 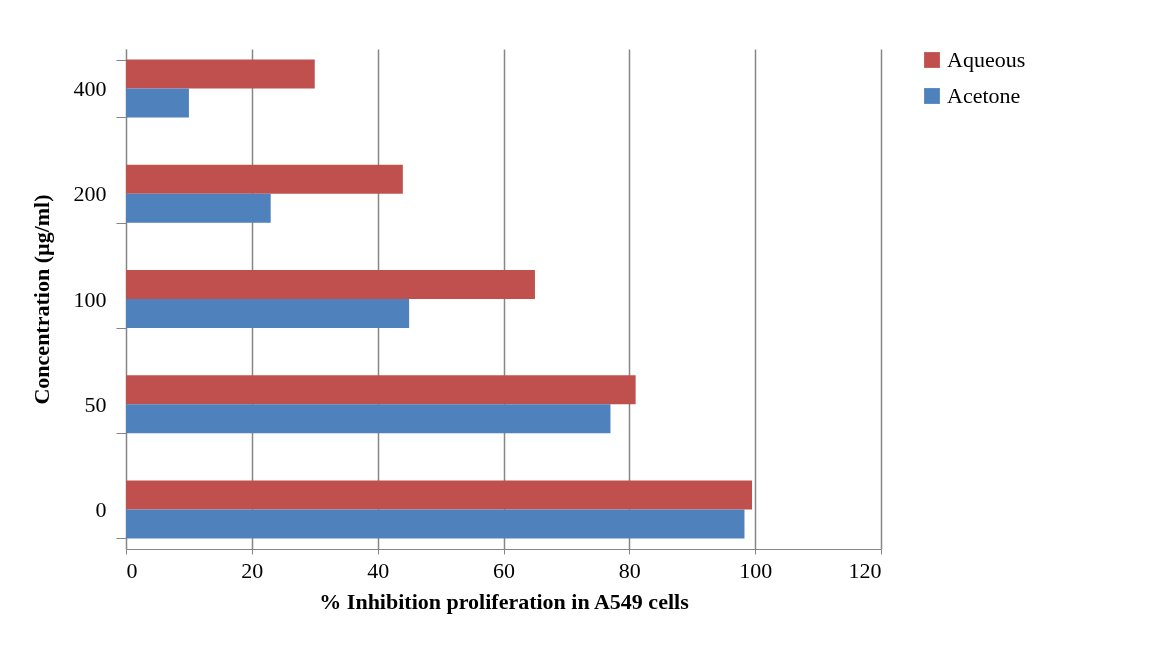 I want to click on x-tick-label: 80, so click(x=629, y=570).